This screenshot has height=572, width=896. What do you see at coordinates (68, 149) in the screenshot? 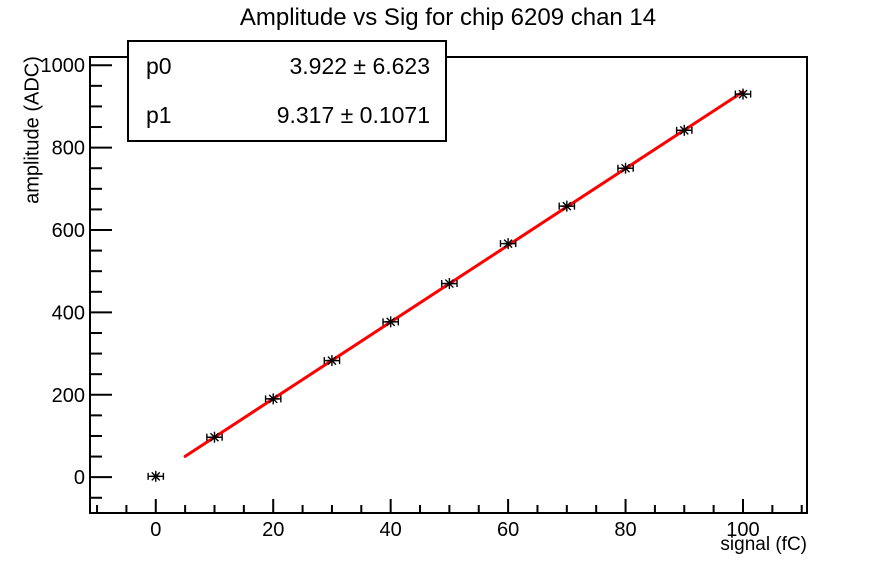
I see `y-tick-label: 800` at bounding box center [68, 149].